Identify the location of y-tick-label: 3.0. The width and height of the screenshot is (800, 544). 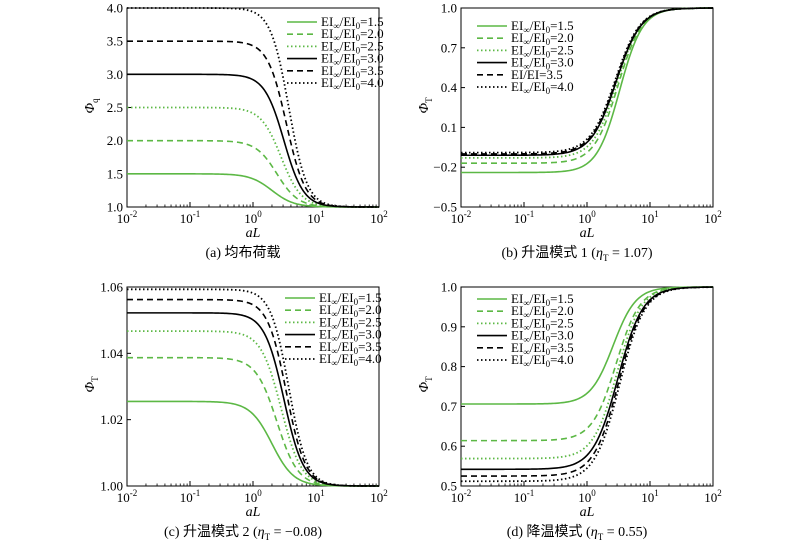
(115, 74).